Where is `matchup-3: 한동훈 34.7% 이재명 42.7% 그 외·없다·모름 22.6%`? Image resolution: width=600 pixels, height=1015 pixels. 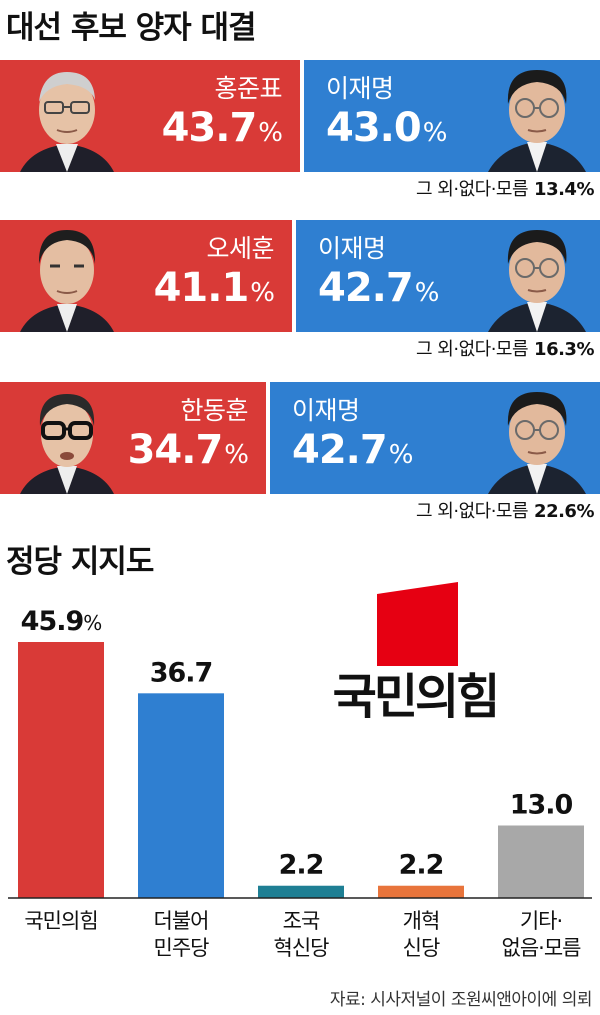 matchup-3: 한동훈 34.7% 이재명 42.7% 그 외·없다·모름 22.6% is located at coordinates (300, 452).